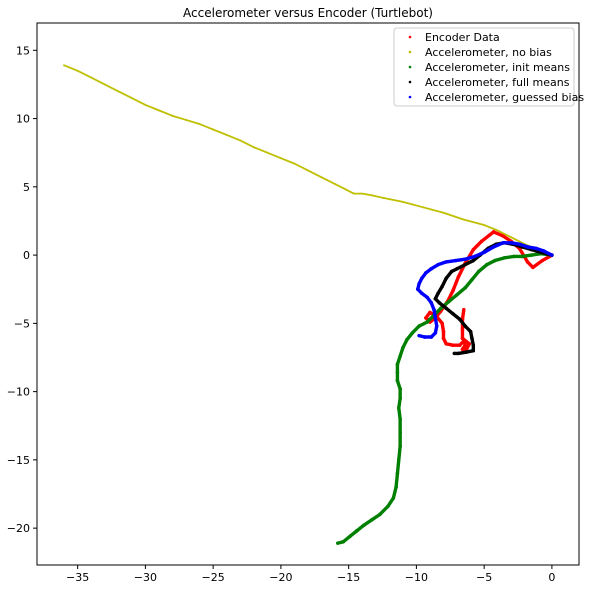 The width and height of the screenshot is (589, 590). I want to click on y-tick-label: −15, so click(18, 460).